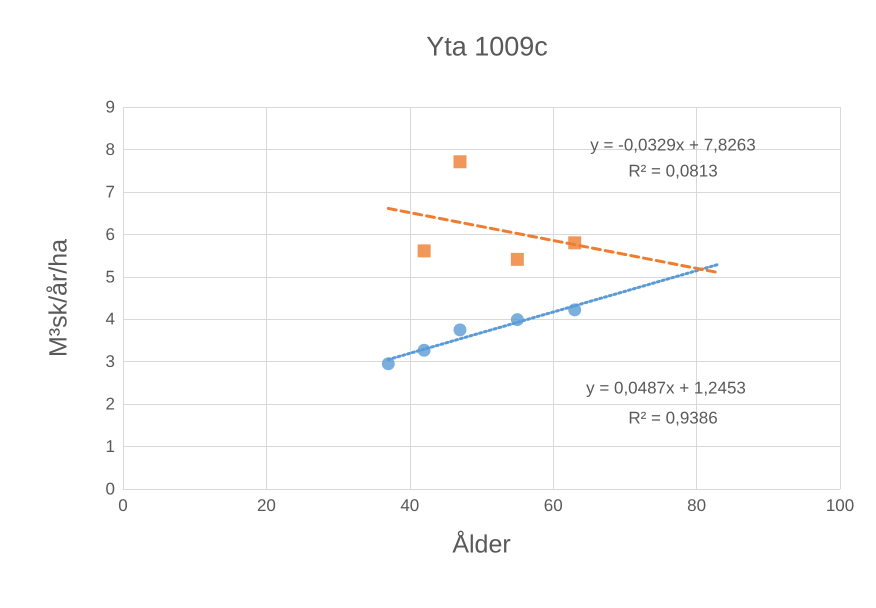 This screenshot has width=876, height=608. What do you see at coordinates (110, 319) in the screenshot?
I see `y-tick-label: 4` at bounding box center [110, 319].